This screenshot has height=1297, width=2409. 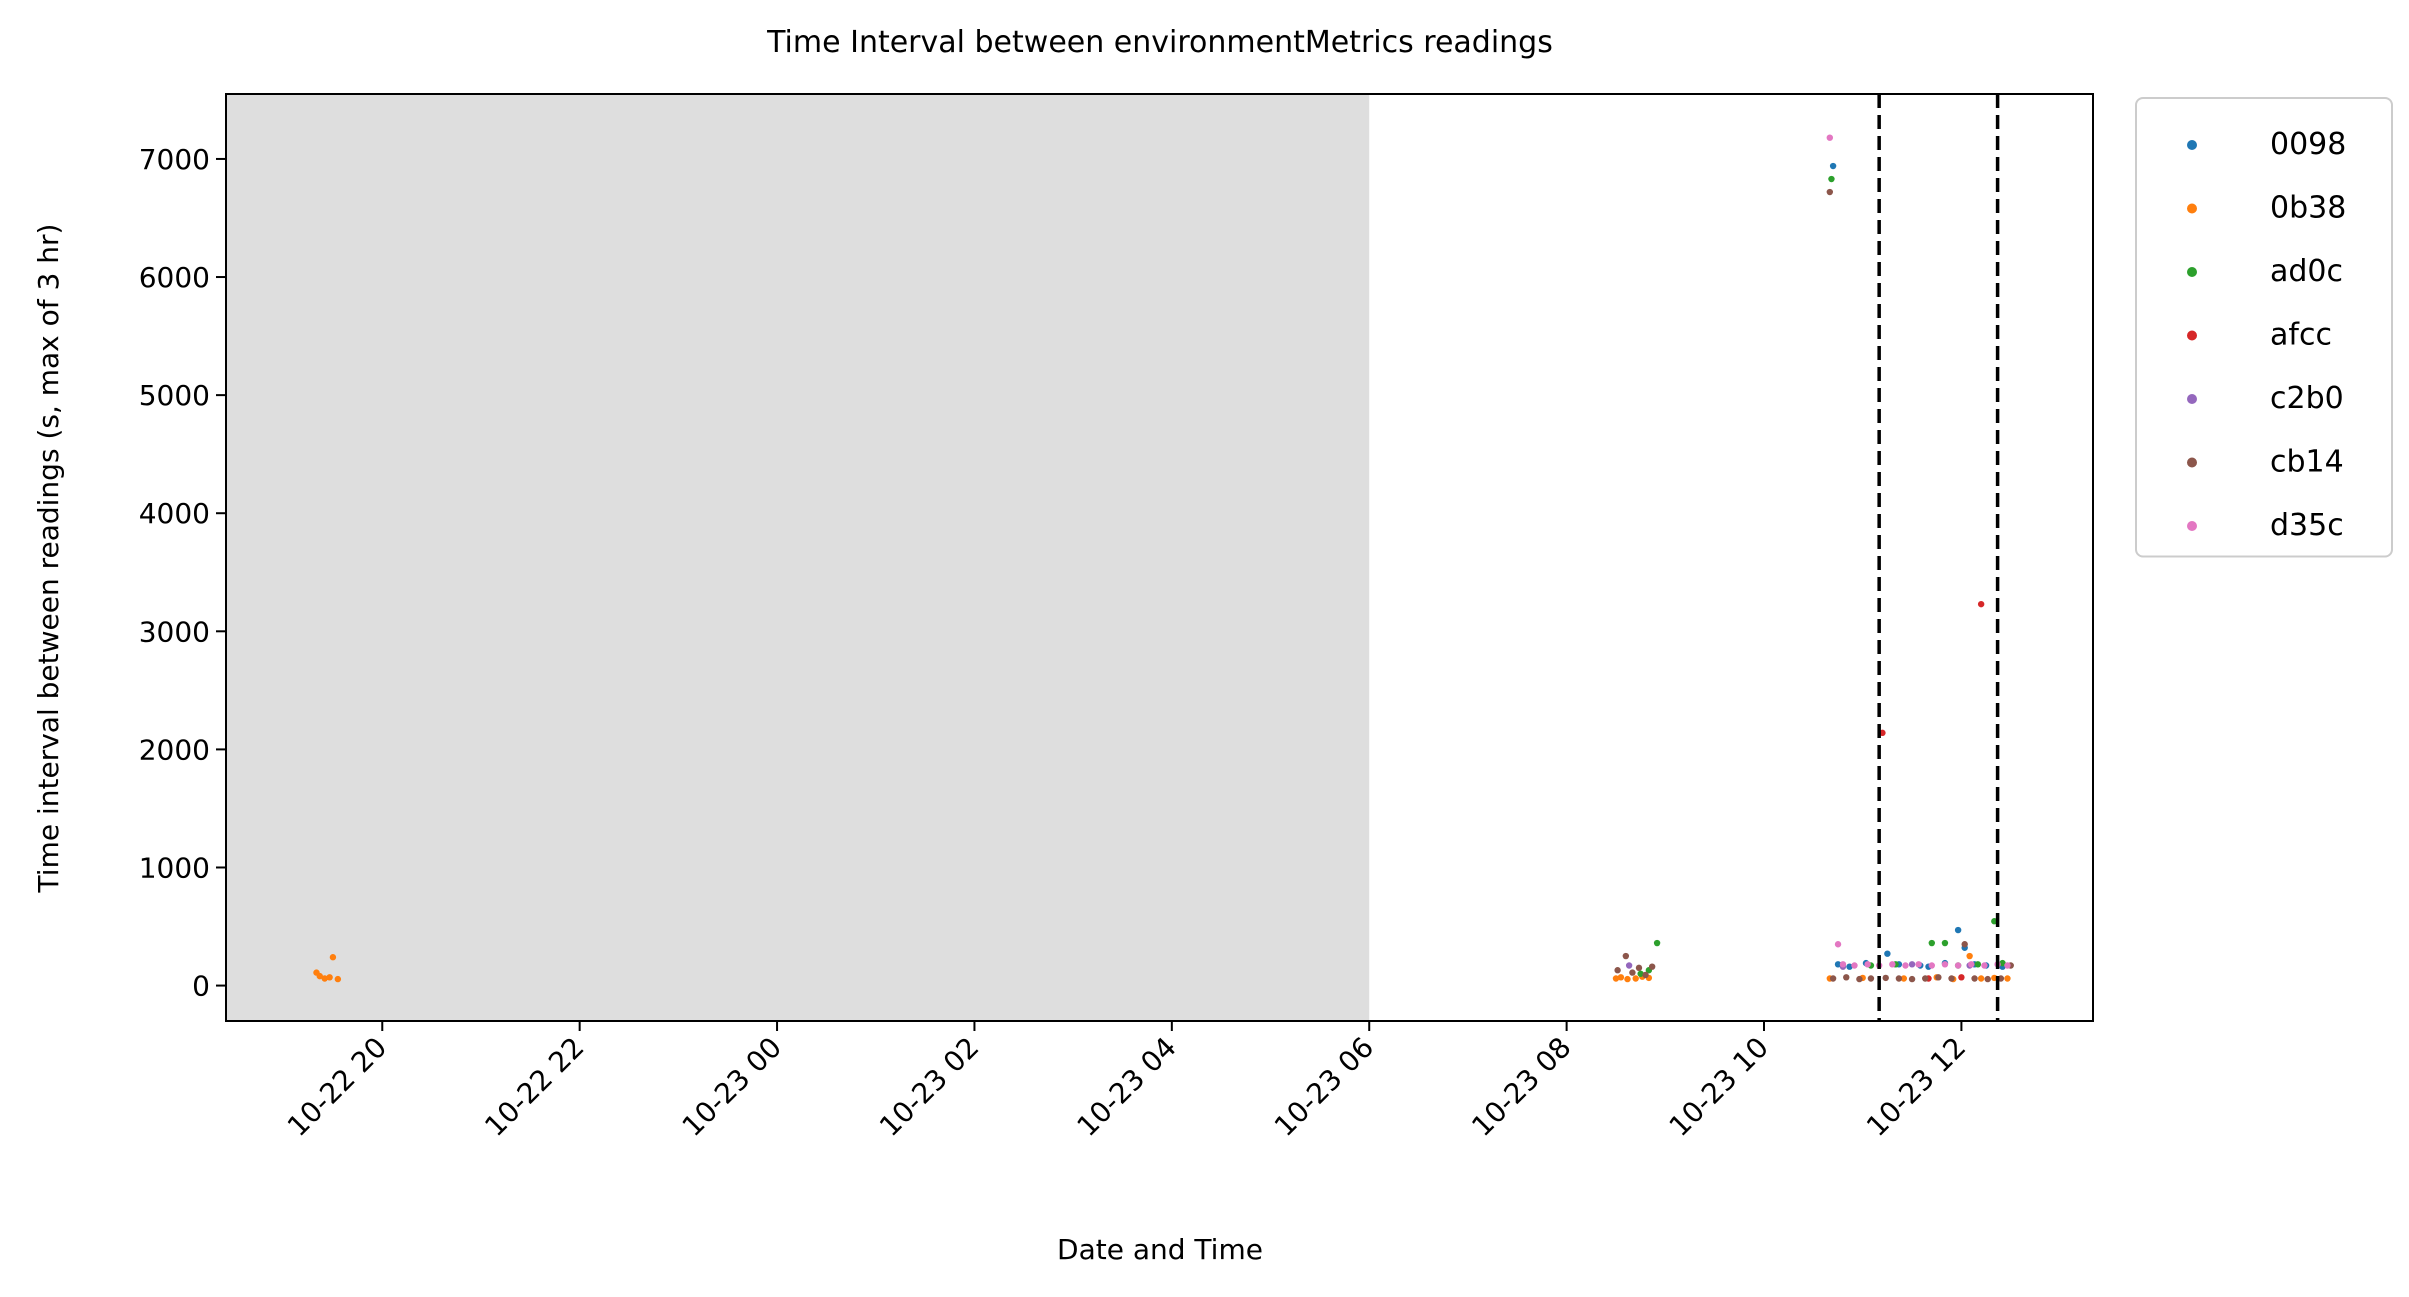 I want to click on x-axis-label: Date and Time, so click(x=1160, y=1249).